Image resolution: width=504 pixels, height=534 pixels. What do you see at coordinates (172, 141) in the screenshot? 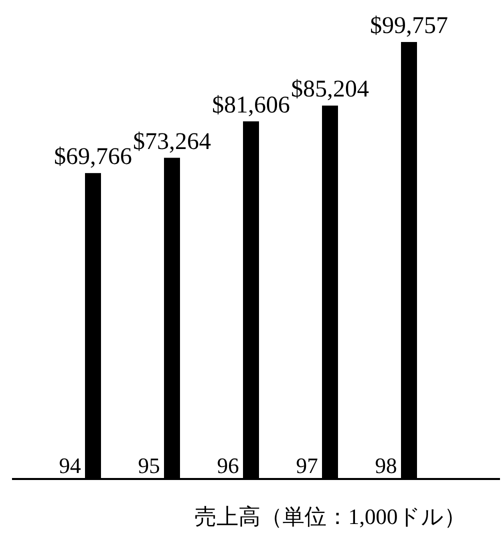
I see `data-label: $73,264` at bounding box center [172, 141].